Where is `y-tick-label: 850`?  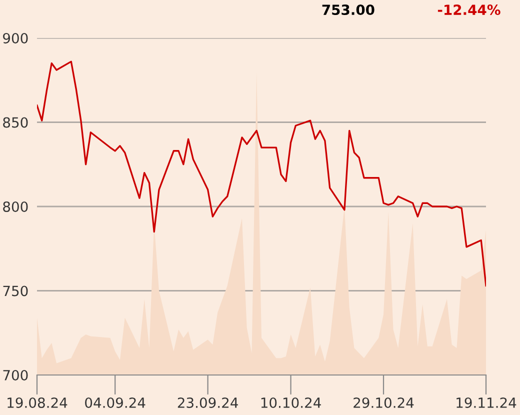 y-tick-label: 850 is located at coordinates (15, 122).